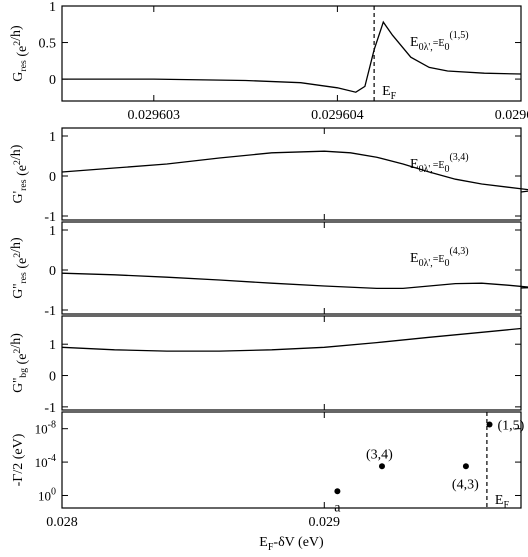  I want to click on point-label: (4,3), so click(465, 484).